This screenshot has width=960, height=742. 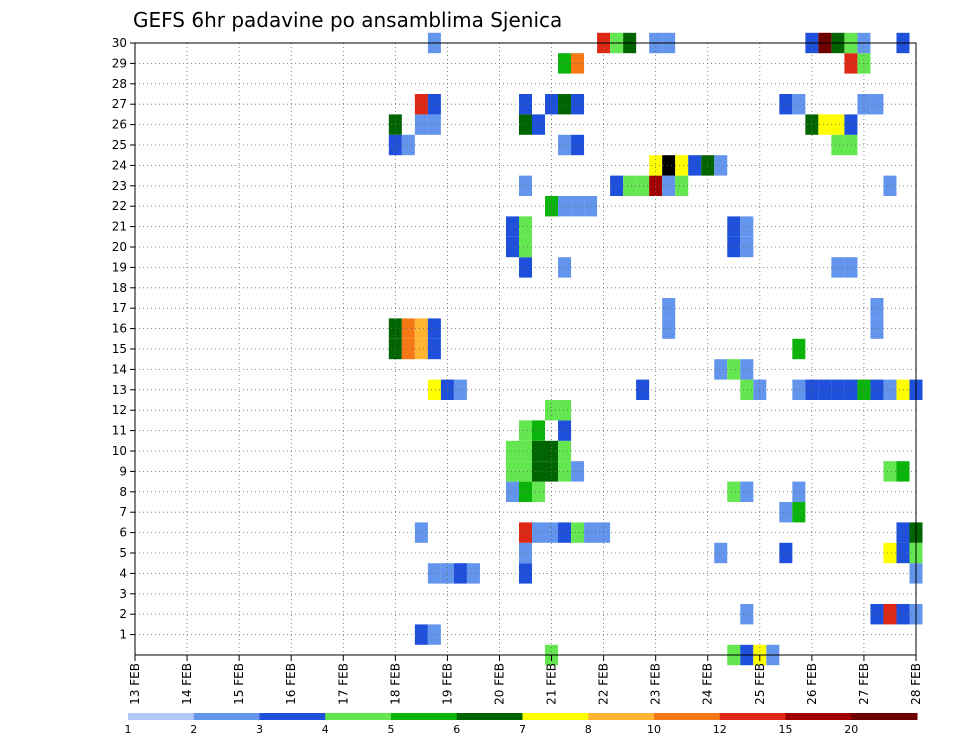 I want to click on y-tick-label: 8, so click(x=123, y=492).